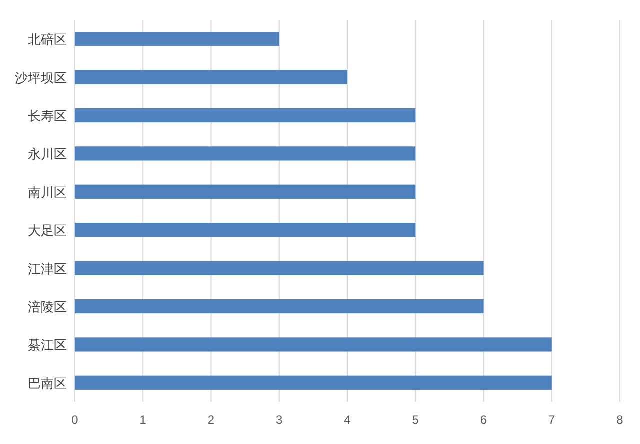 This screenshot has width=640, height=444. Describe the element at coordinates (47, 116) in the screenshot. I see `y-tick-label: 长寿区` at that location.